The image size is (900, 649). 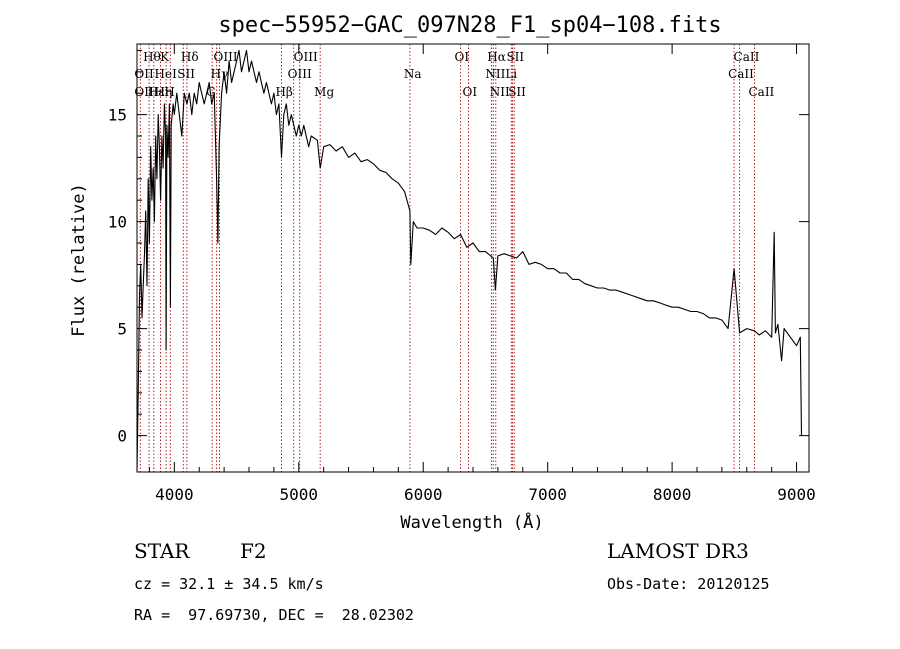 I want to click on x-tick-label: 7000, so click(x=547, y=494).